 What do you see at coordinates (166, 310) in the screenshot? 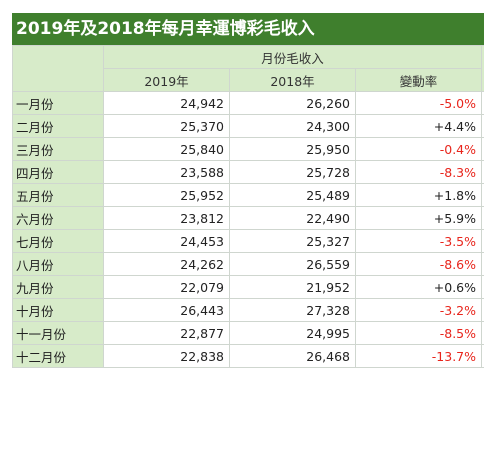
I see `value-2019-cell: 26,443` at bounding box center [166, 310].